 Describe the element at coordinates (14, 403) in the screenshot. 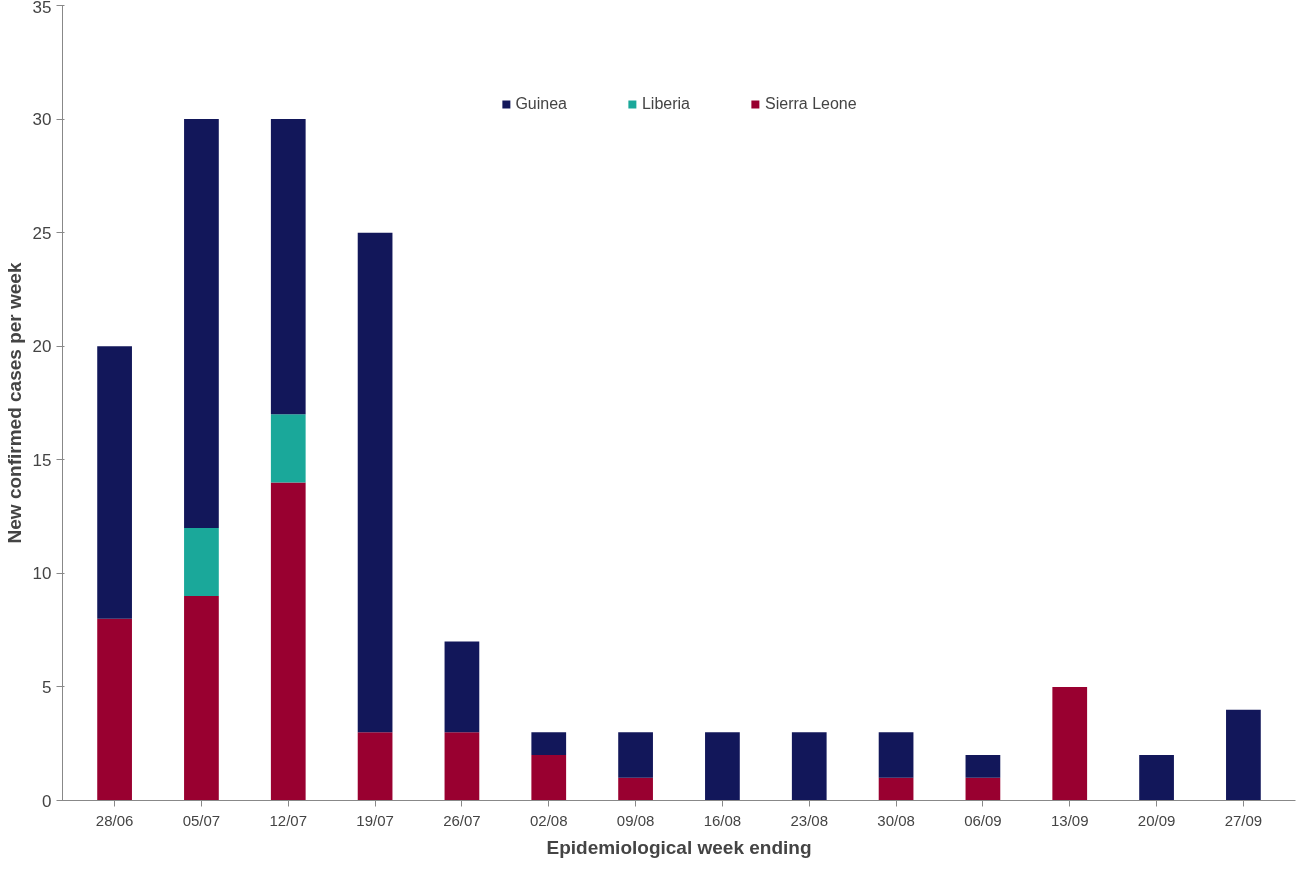

I see `y-axis-title: New confirmed cases per week` at that location.